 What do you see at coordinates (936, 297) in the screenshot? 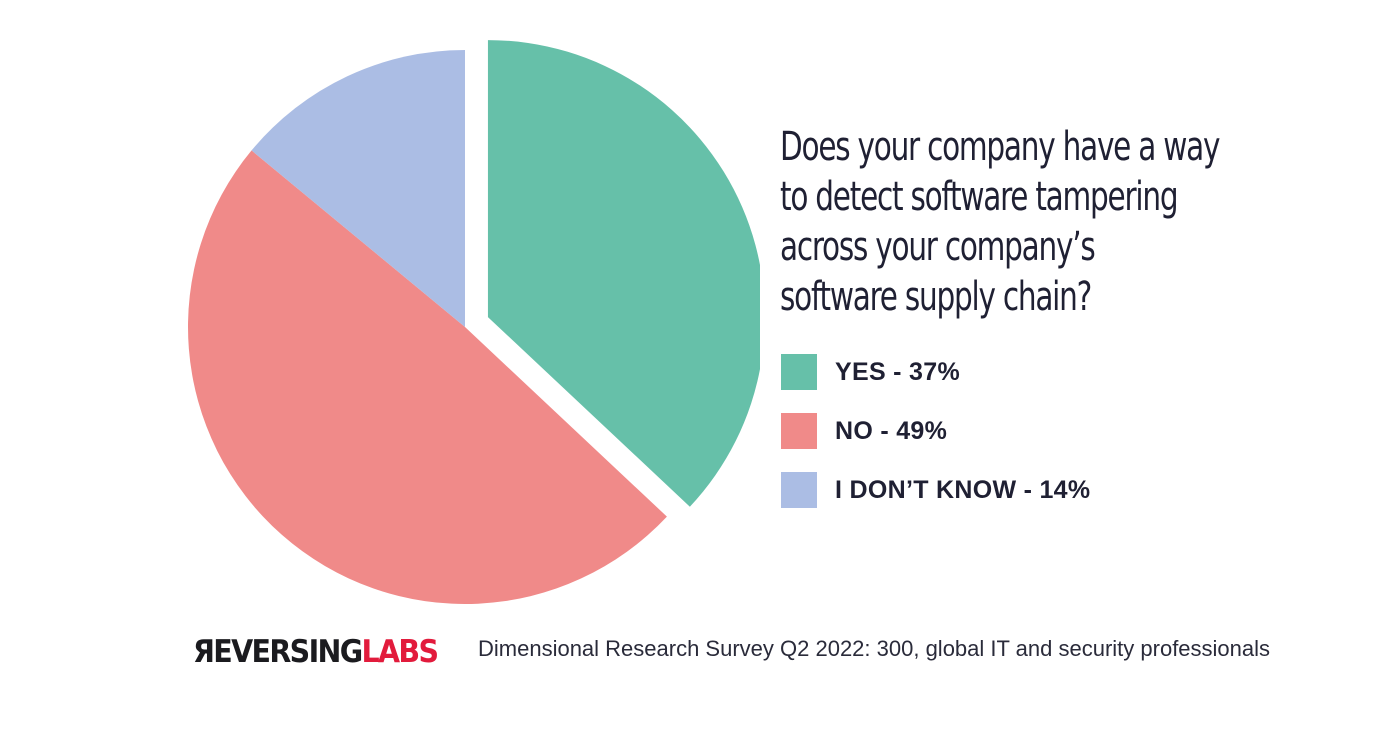
I see `chart-title-line-4: software supply chain?` at bounding box center [936, 297].